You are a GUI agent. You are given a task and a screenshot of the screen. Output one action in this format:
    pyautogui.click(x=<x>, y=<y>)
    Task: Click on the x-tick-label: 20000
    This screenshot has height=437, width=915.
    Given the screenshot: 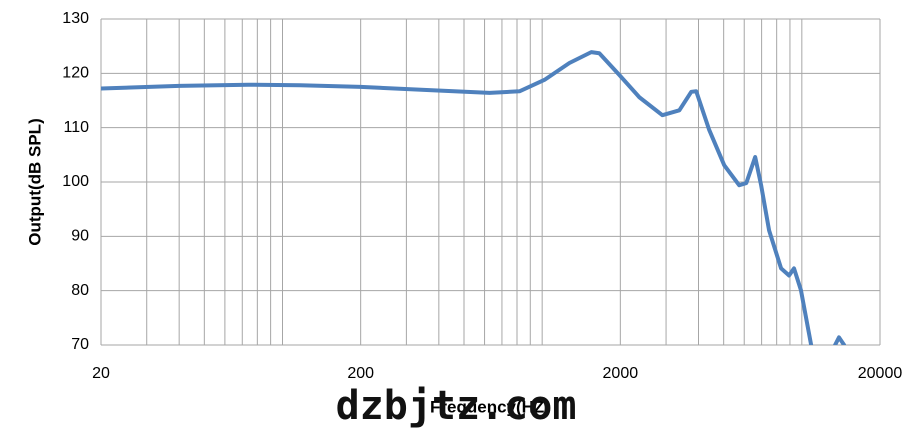 What is the action you would take?
    pyautogui.click(x=880, y=373)
    